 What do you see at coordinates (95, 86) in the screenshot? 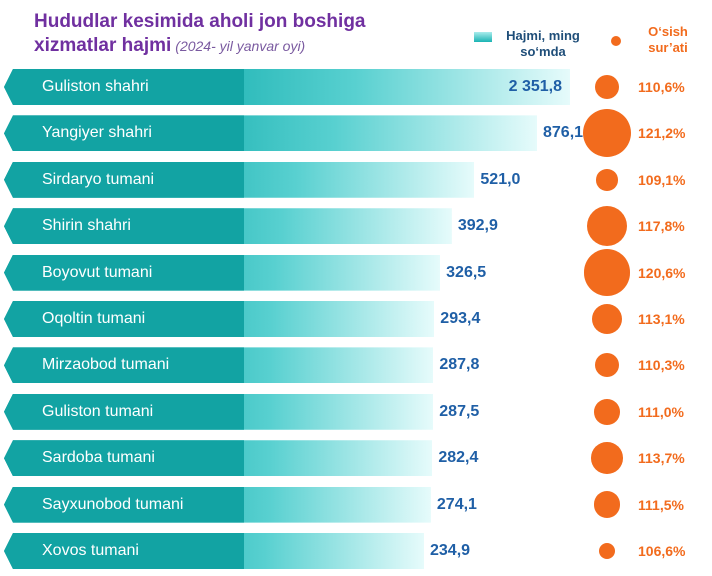
I see `category-label: Guliston shahri` at bounding box center [95, 86].